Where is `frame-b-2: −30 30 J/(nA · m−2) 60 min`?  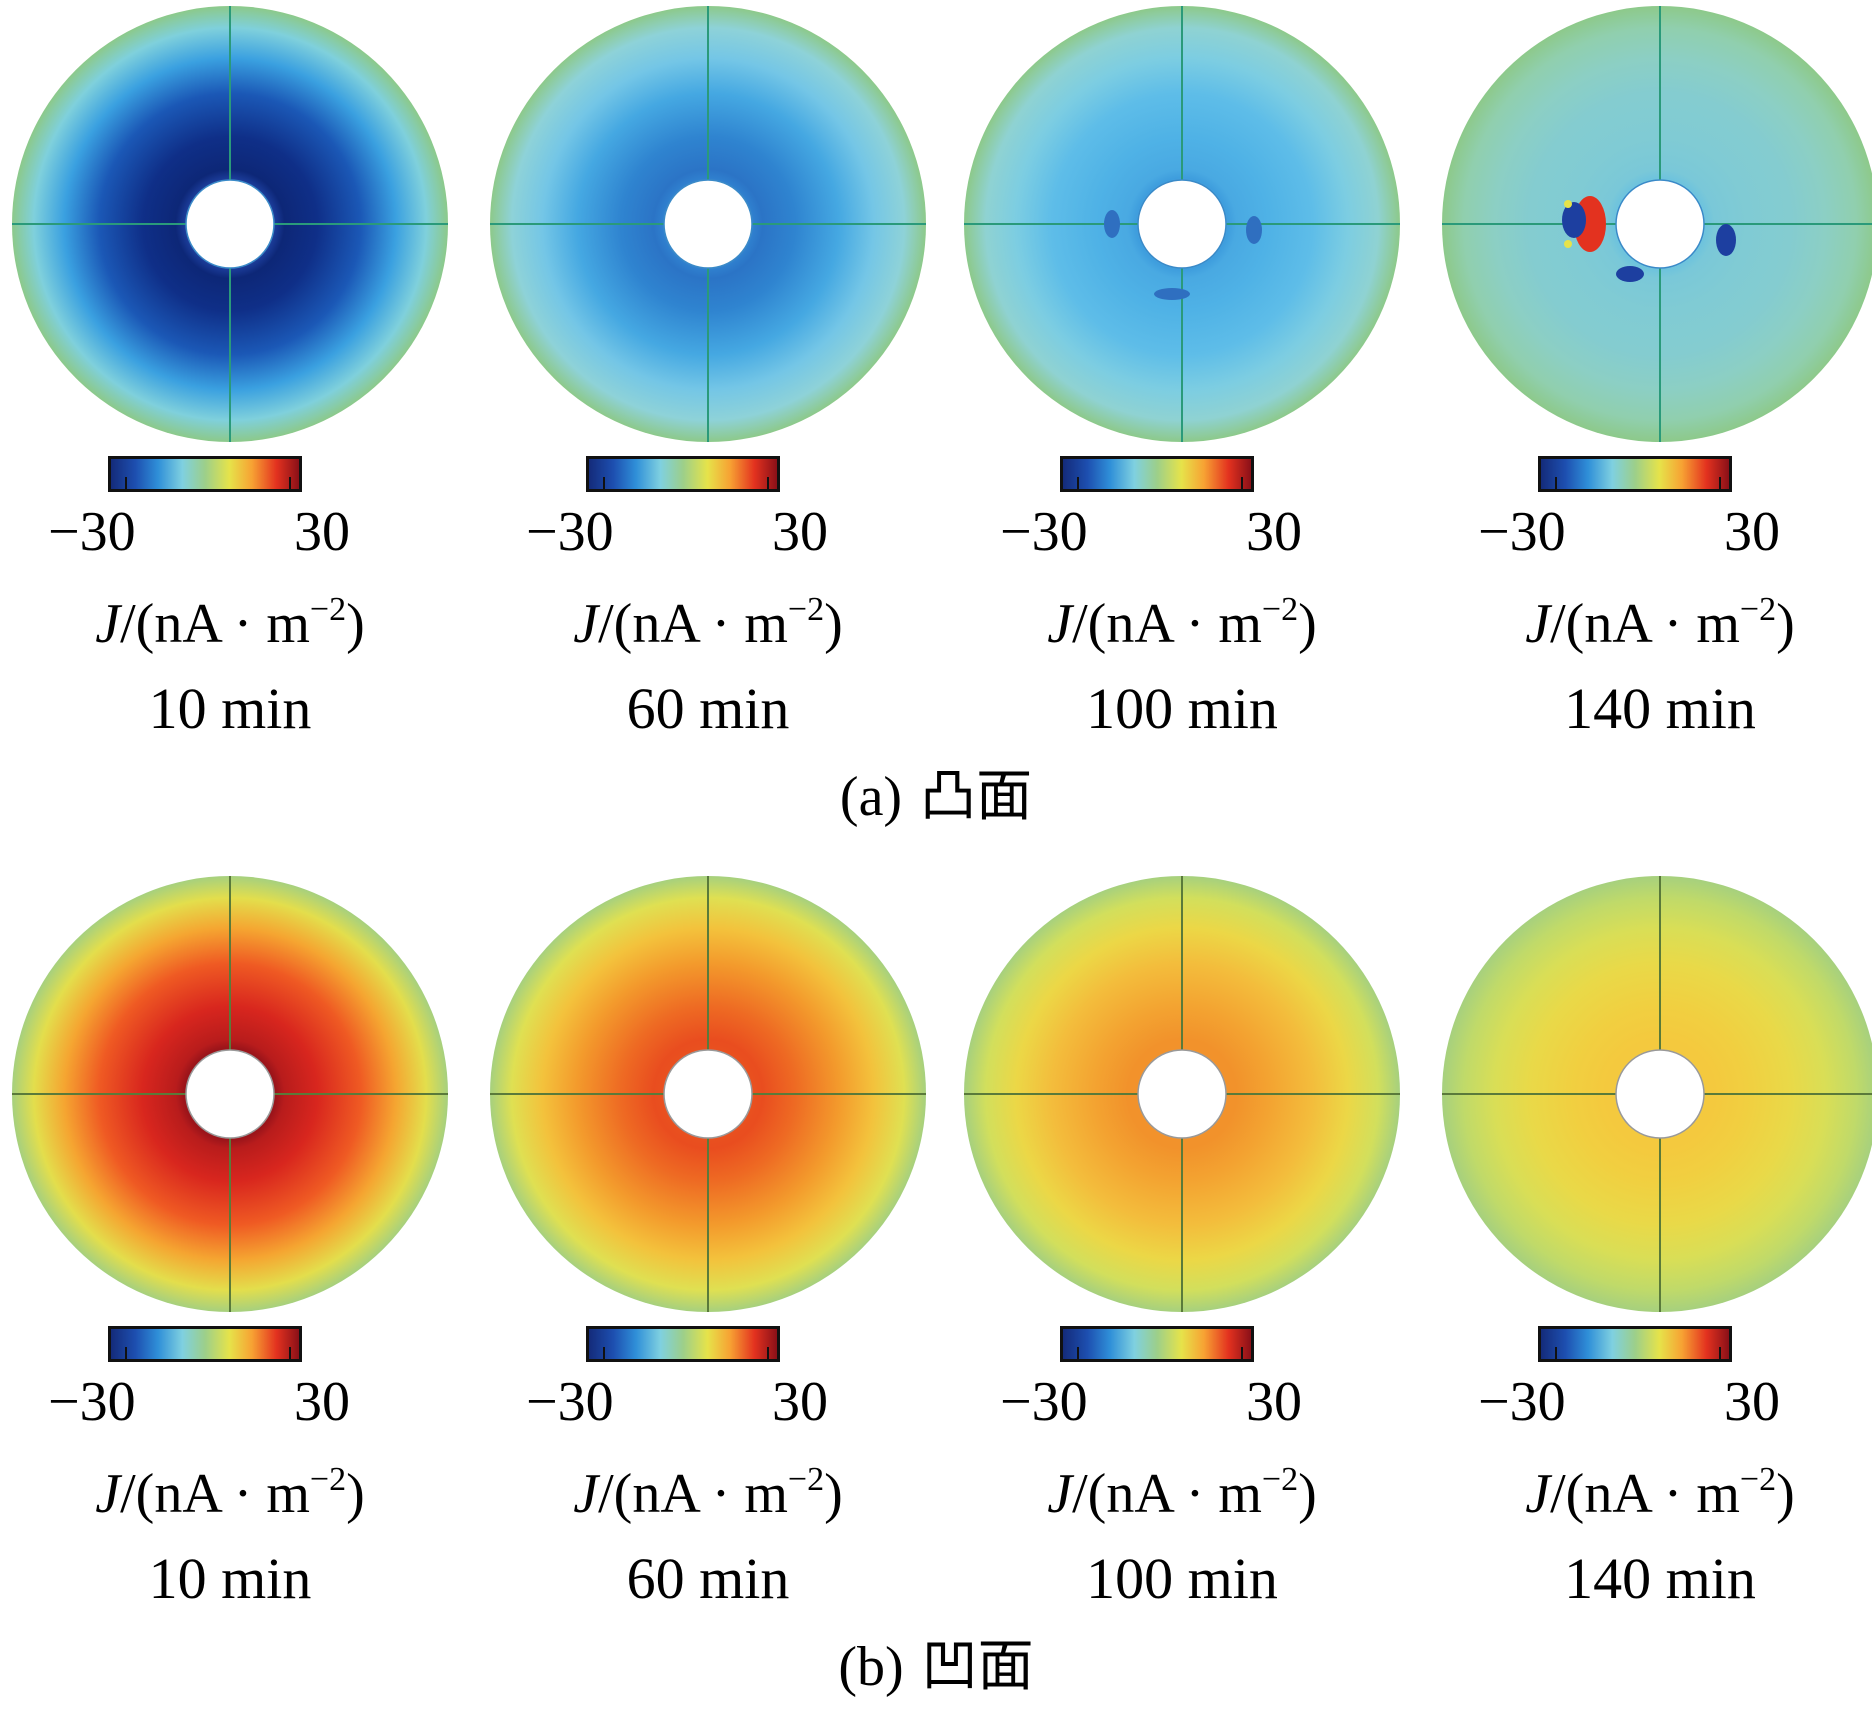 frame-b-2: −30 30 J/(nA · m−2) 60 min is located at coordinates (708, 1250).